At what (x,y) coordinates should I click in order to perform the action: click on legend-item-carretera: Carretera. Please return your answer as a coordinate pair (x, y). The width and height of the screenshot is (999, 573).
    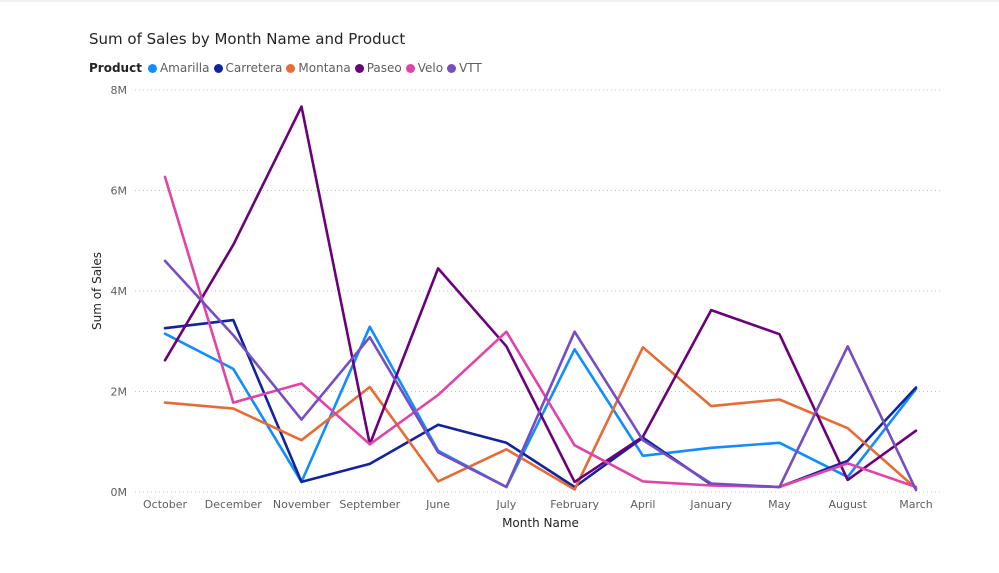
    Looking at the image, I should click on (248, 68).